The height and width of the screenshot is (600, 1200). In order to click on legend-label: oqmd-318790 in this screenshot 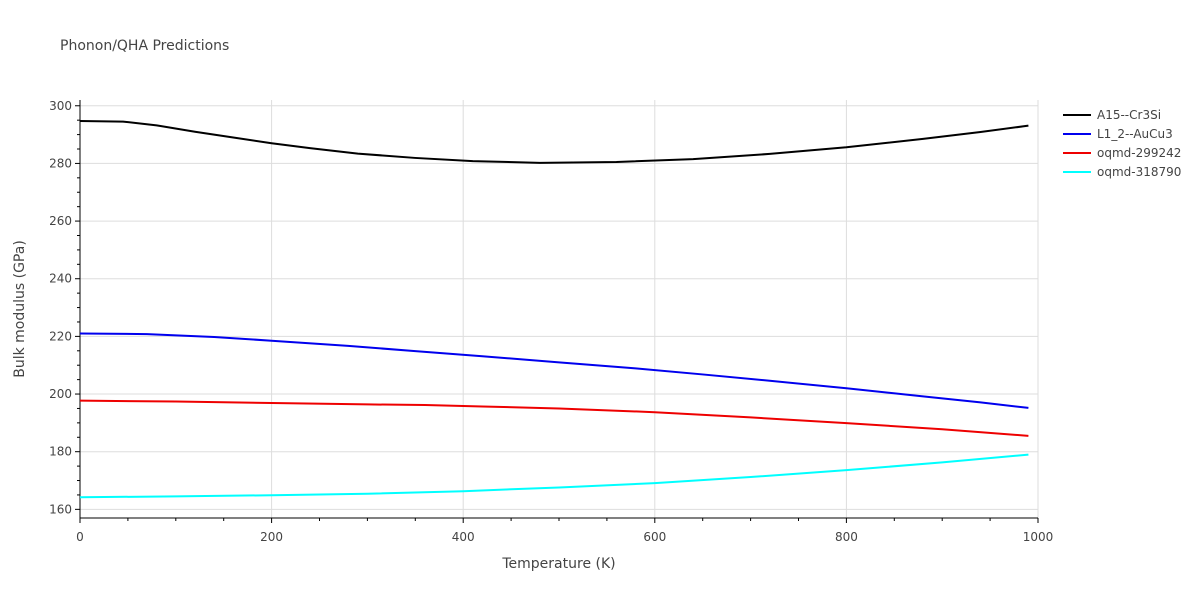, I will do `click(1139, 172)`.